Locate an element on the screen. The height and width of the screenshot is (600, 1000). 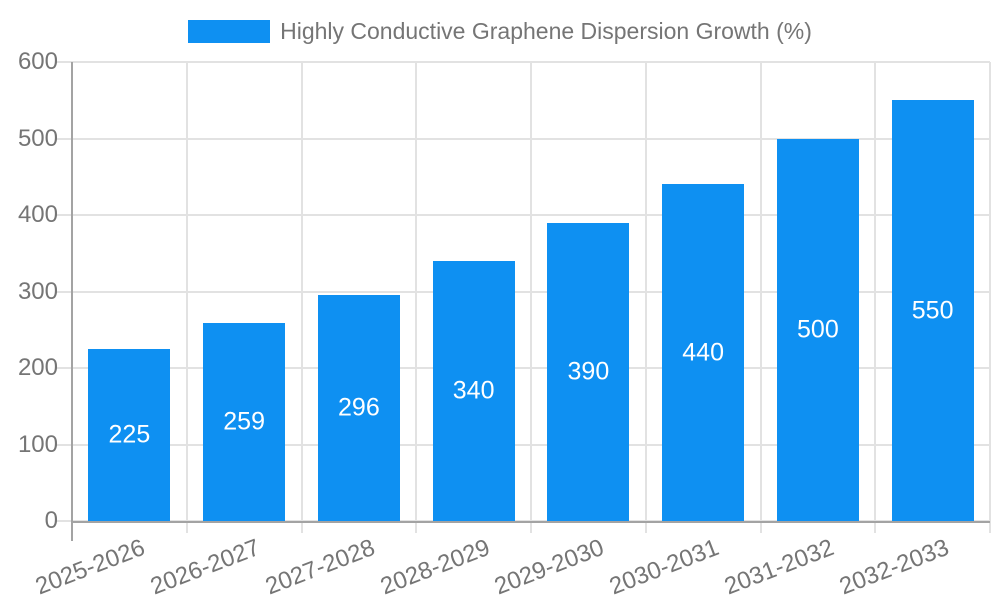
bar-value-label: 390 is located at coordinates (588, 371).